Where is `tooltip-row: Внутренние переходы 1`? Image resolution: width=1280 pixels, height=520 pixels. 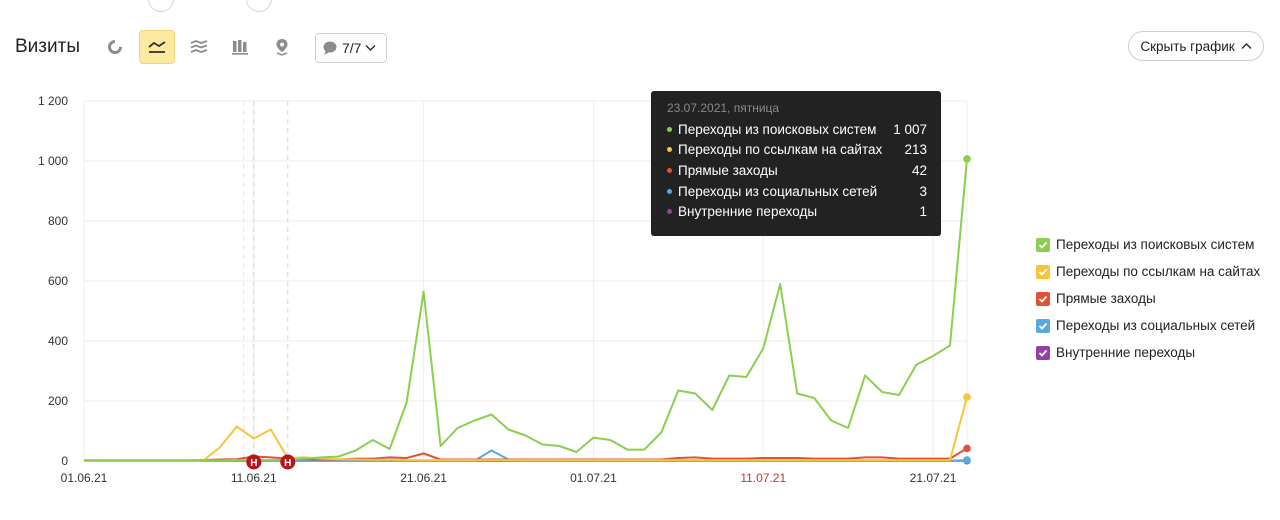 tooltip-row: Внутренние переходы 1 is located at coordinates (797, 211).